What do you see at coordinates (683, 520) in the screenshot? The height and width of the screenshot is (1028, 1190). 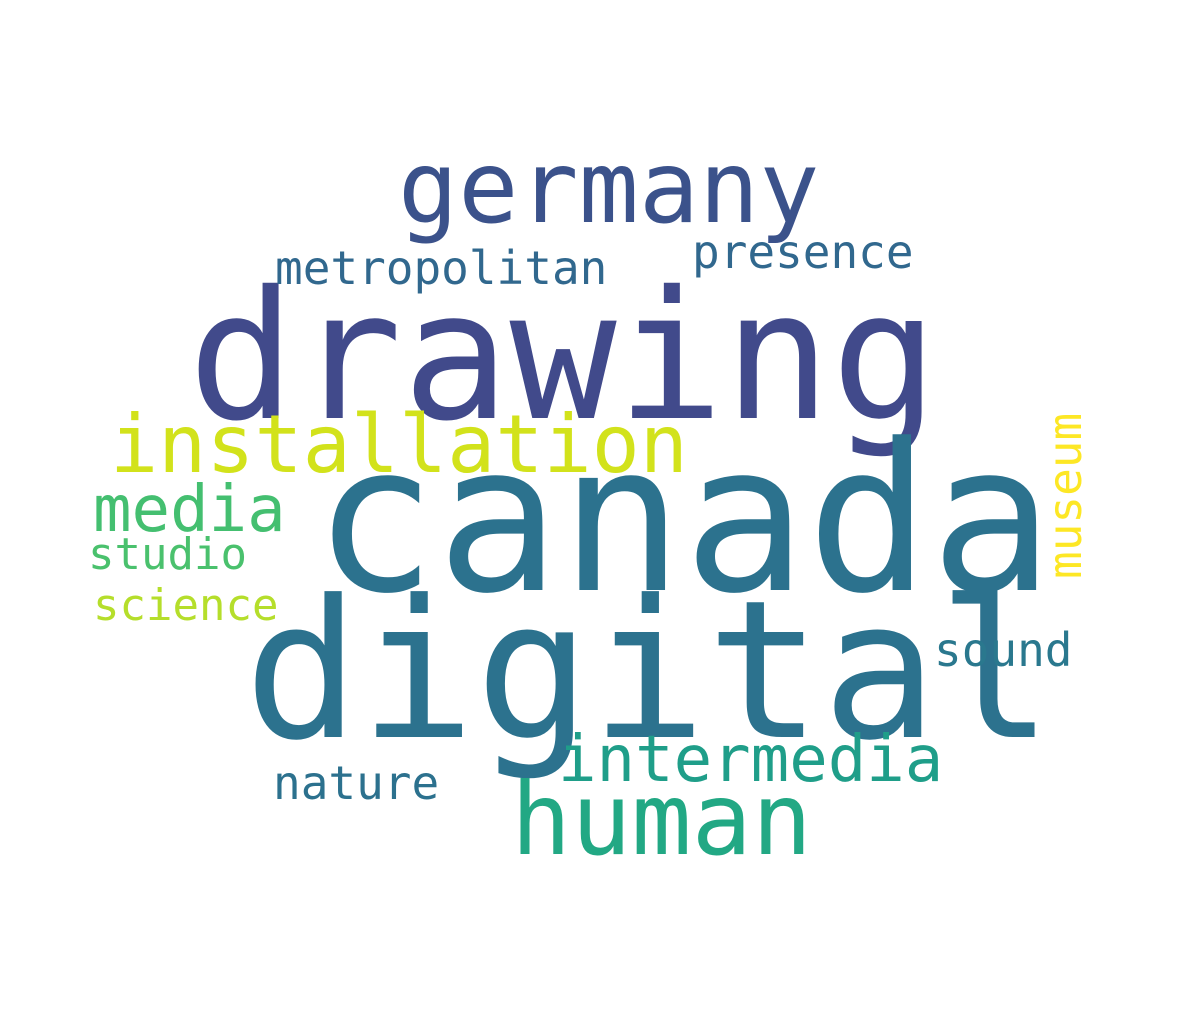 I see `word-canada: canada` at bounding box center [683, 520].